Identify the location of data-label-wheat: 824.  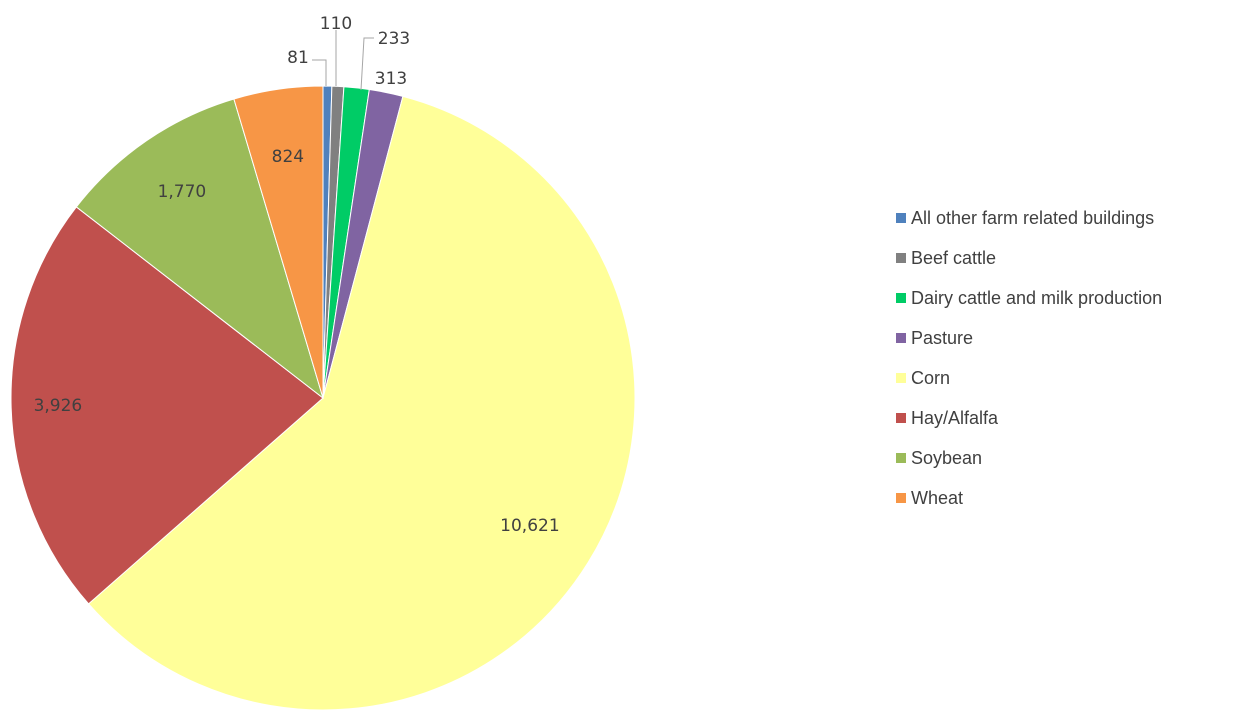
(288, 157).